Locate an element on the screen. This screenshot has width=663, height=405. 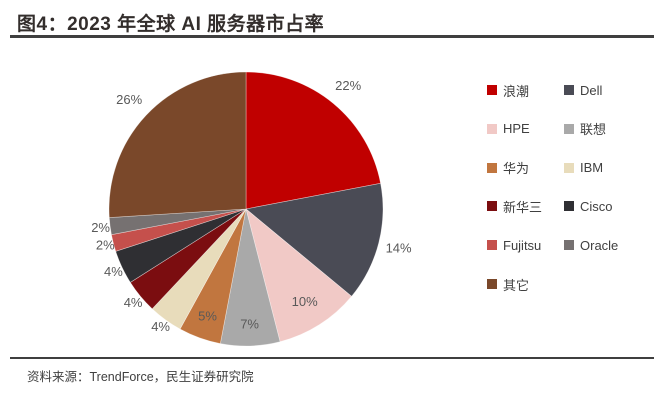
legend-label: IBM is located at coordinates (592, 168).